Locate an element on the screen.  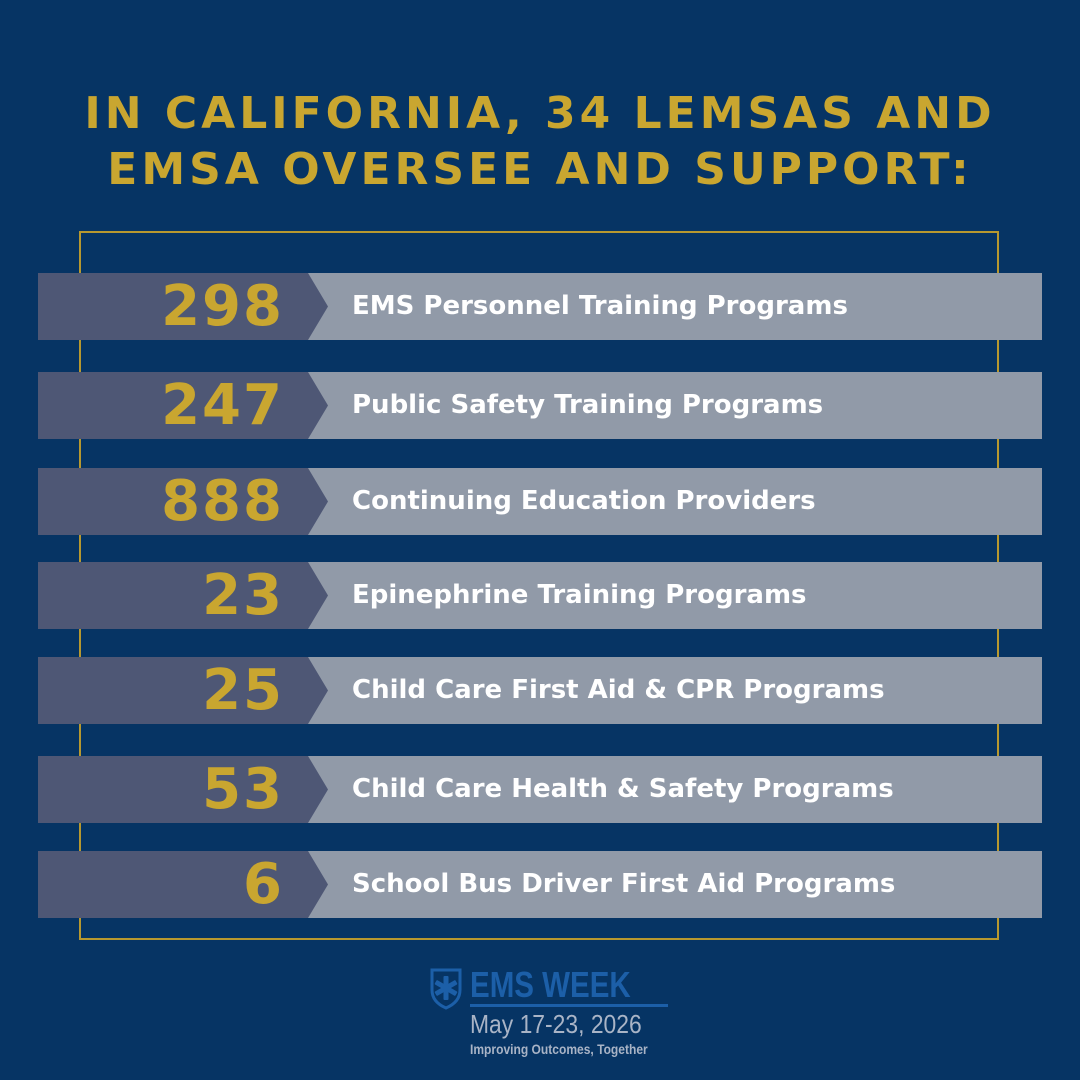
stat-label: Child Care Health & Safety Programs is located at coordinates (623, 789).